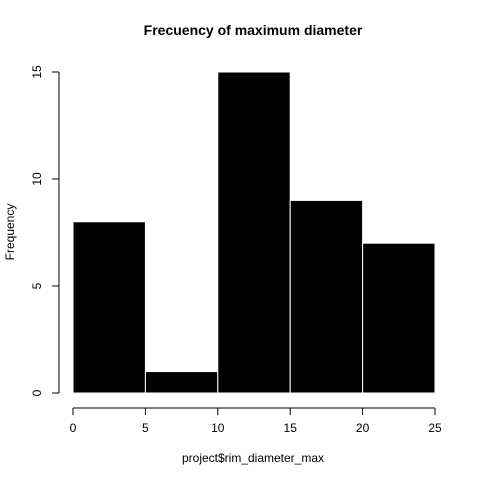 The image size is (480, 480). What do you see at coordinates (218, 428) in the screenshot?
I see `x-tick-label-10: 10` at bounding box center [218, 428].